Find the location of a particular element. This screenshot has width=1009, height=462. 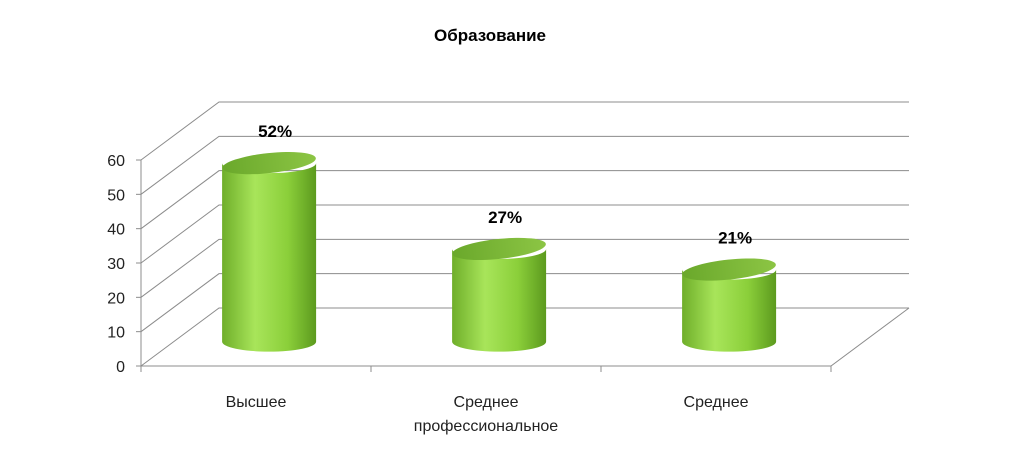

y-tick-label: 10 is located at coordinates (116, 333).